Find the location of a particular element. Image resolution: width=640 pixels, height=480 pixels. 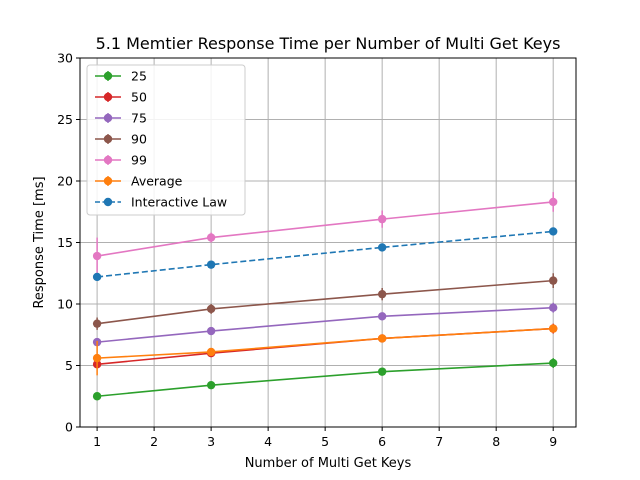

y-tick-label: 0 is located at coordinates (69, 427).